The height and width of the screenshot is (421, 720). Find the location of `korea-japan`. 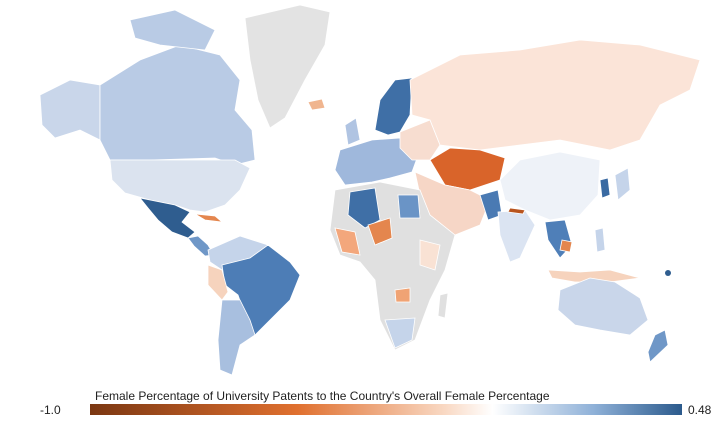

korea-japan is located at coordinates (605, 188).